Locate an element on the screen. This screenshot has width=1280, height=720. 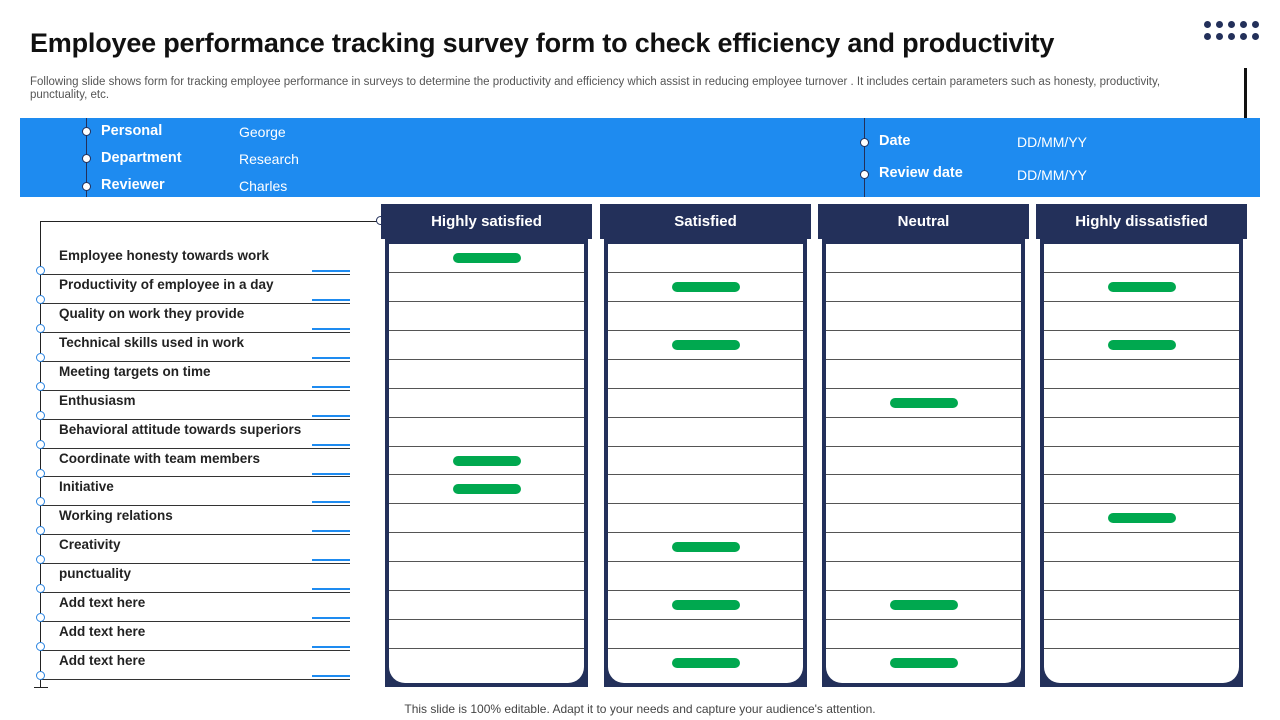
criteria-label: Creativity is located at coordinates (90, 545).